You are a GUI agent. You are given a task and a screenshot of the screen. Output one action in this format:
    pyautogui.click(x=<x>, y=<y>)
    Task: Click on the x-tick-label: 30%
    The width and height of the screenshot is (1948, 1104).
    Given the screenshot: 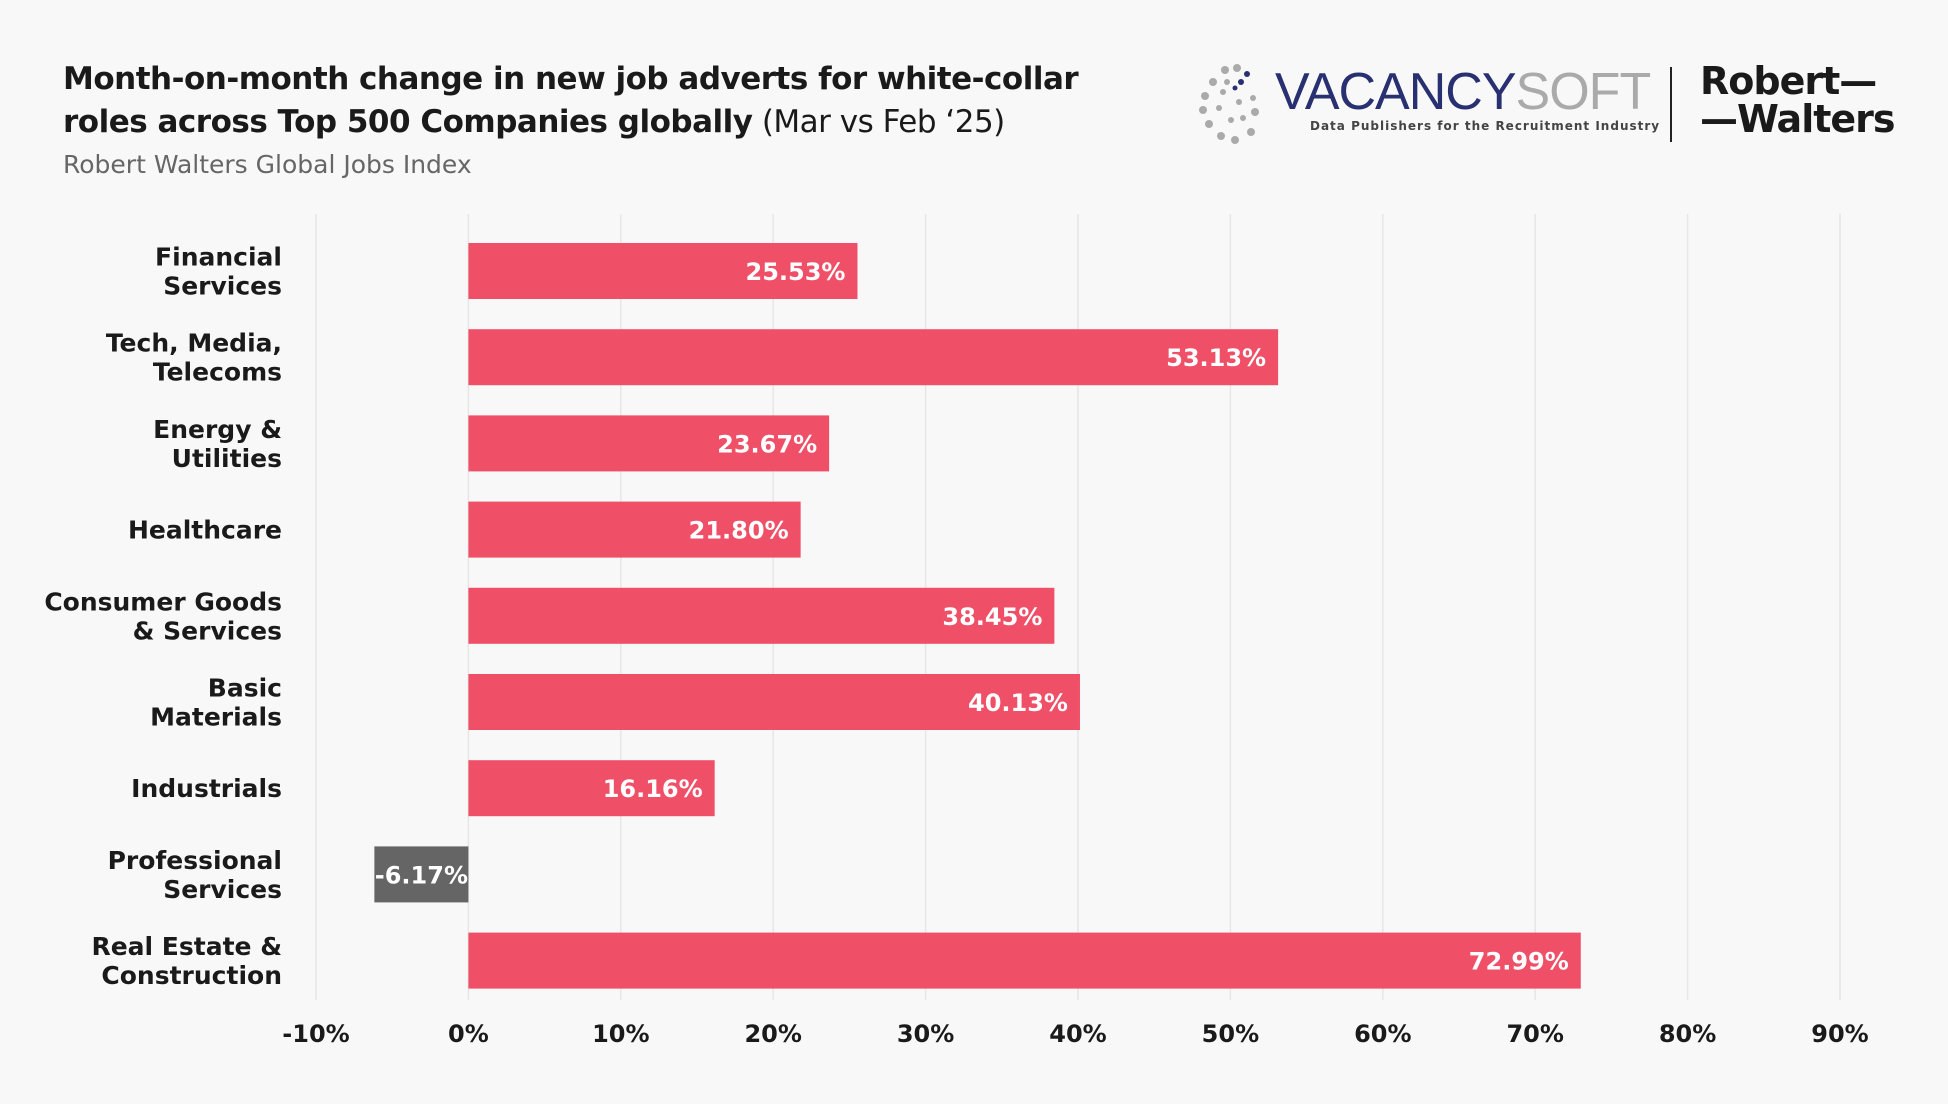 What is the action you would take?
    pyautogui.click(x=925, y=1034)
    